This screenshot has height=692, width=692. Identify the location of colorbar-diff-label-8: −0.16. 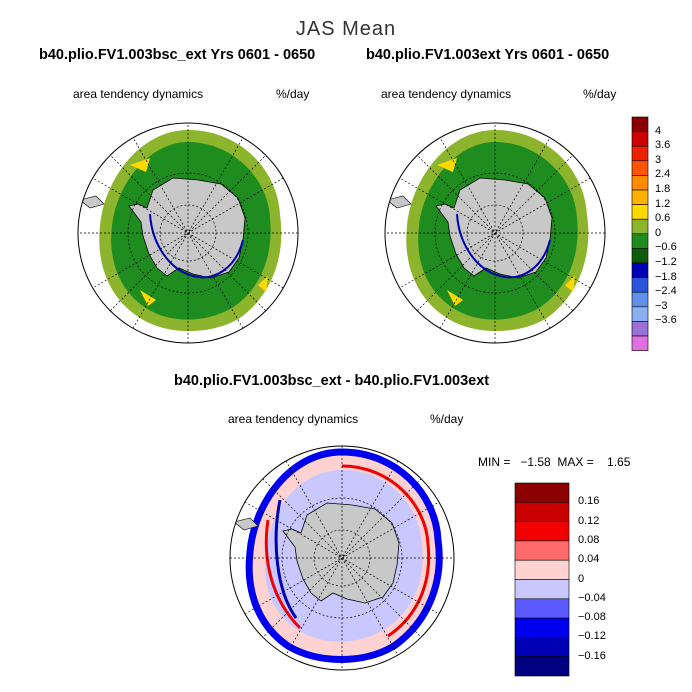
(592, 655).